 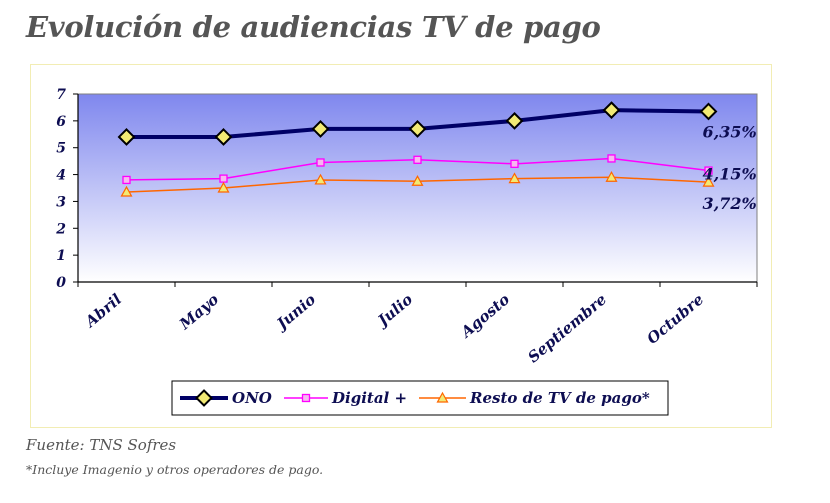 I want to click on y-tick-label: 7, so click(x=61, y=95).